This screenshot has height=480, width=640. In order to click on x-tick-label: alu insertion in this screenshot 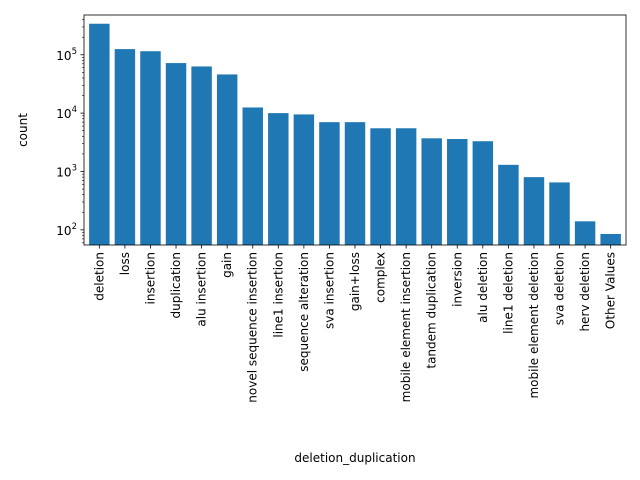, I will do `click(202, 289)`.